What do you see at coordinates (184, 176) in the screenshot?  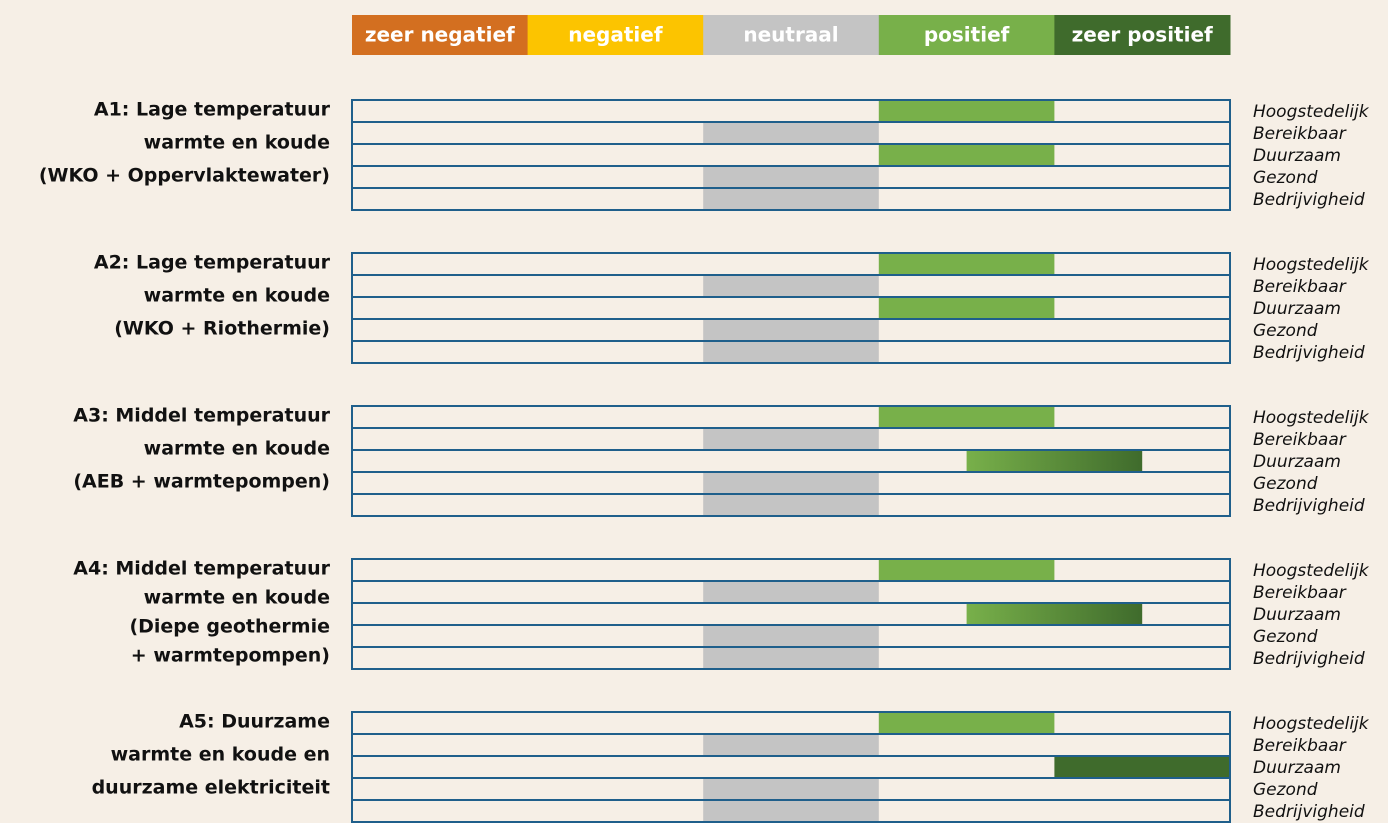 I see `group-title: (WKO + Oppervlaktewater)` at bounding box center [184, 176].